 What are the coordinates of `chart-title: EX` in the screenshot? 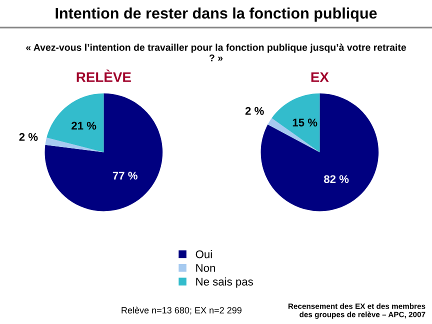 It's located at (320, 77).